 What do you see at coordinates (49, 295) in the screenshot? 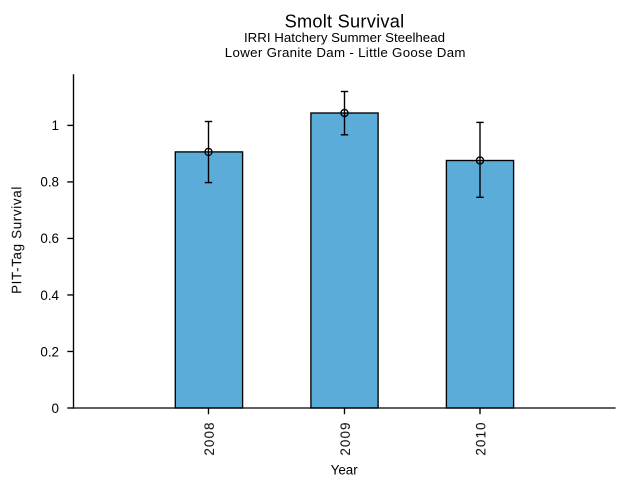
I see `svg-text: 0.4` at bounding box center [49, 295].